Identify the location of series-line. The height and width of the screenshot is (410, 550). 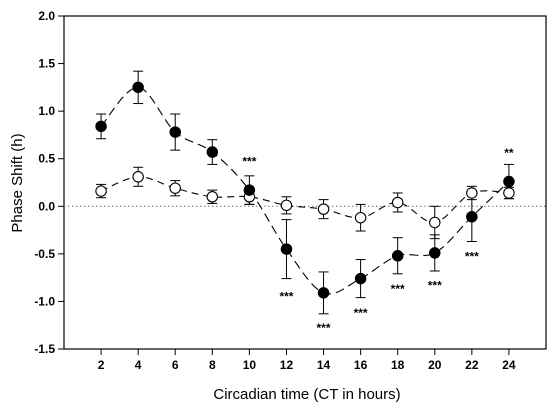
(304, 200).